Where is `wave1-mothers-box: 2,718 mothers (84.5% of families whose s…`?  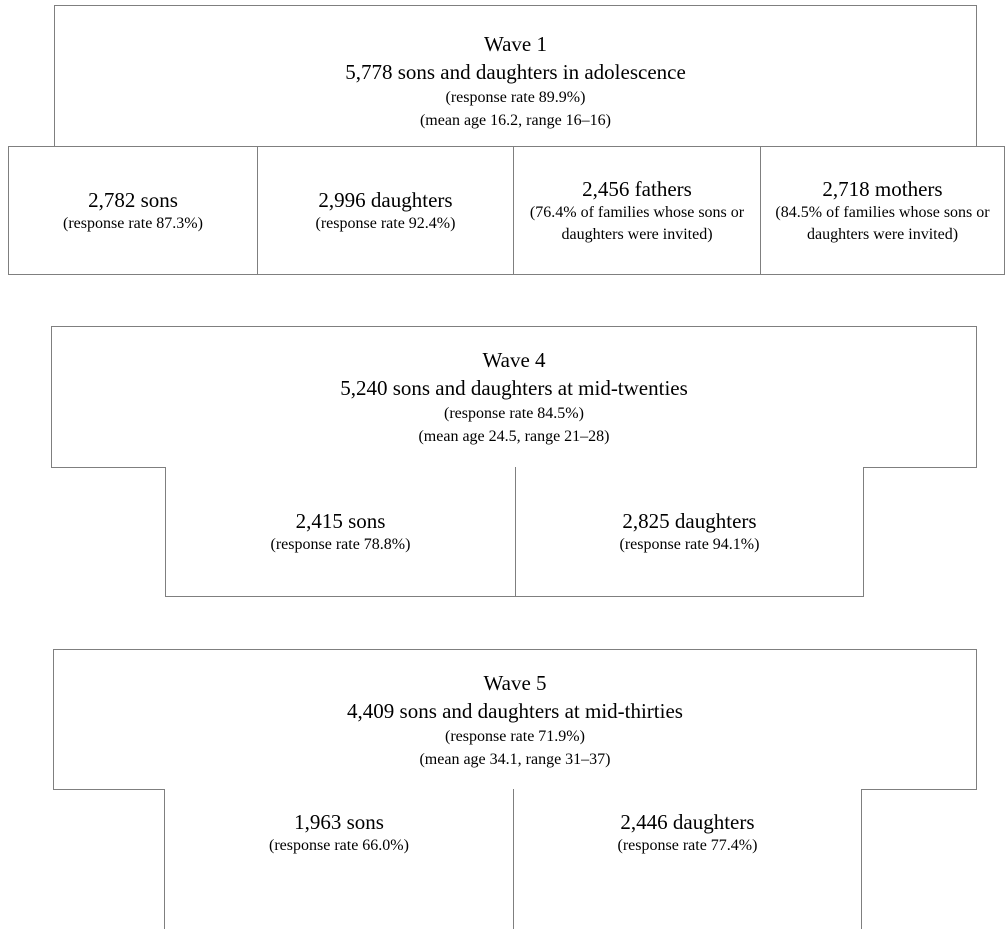
wave1-mothers-box: 2,718 mothers (84.5% of families whose s… is located at coordinates (882, 210).